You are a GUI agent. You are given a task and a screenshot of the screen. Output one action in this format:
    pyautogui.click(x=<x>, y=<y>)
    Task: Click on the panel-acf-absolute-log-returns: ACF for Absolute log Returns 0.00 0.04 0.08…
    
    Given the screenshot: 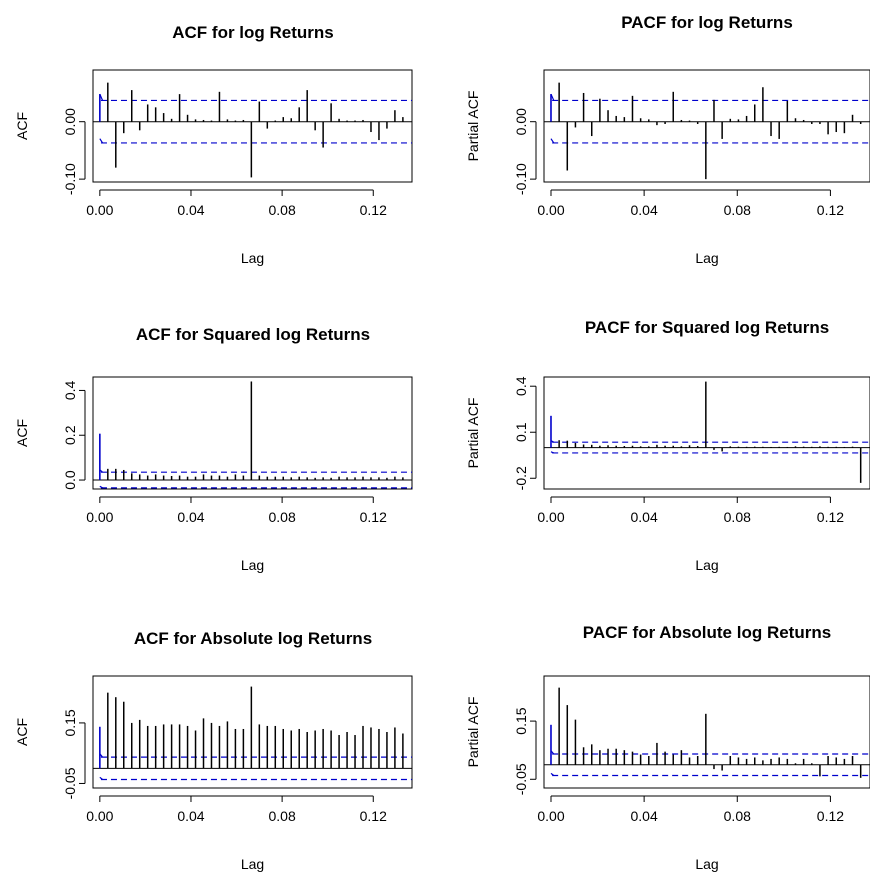 What is the action you would take?
    pyautogui.click(x=213, y=750)
    